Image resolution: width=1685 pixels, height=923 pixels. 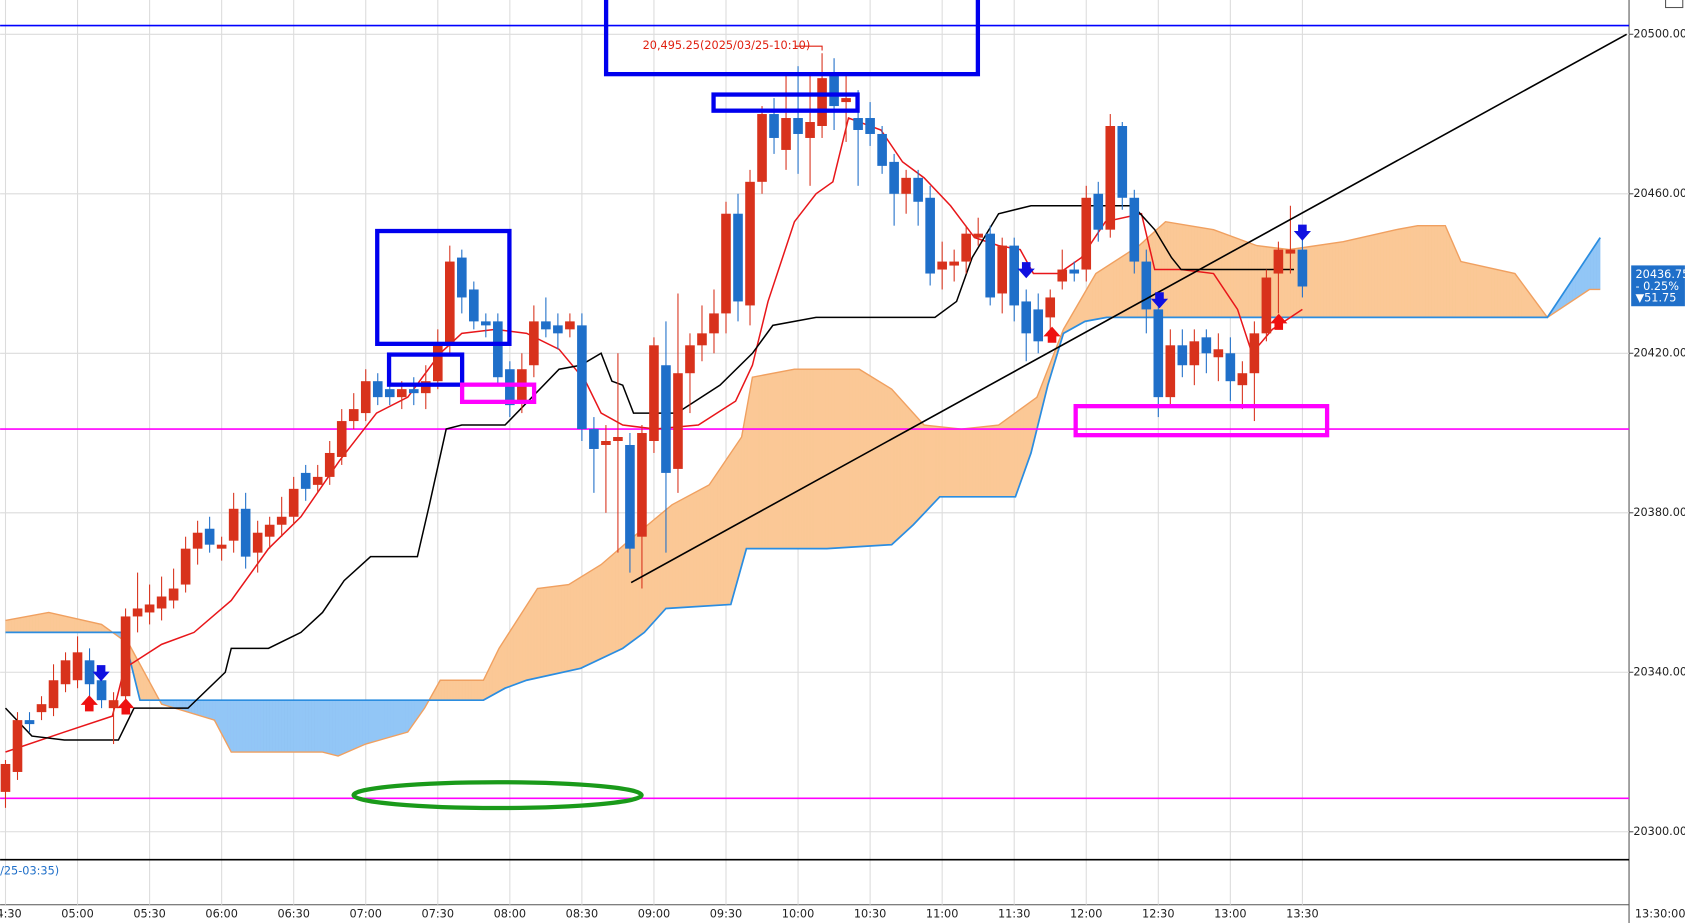 What do you see at coordinates (809, 48) in the screenshot?
I see `annotation-pointer` at bounding box center [809, 48].